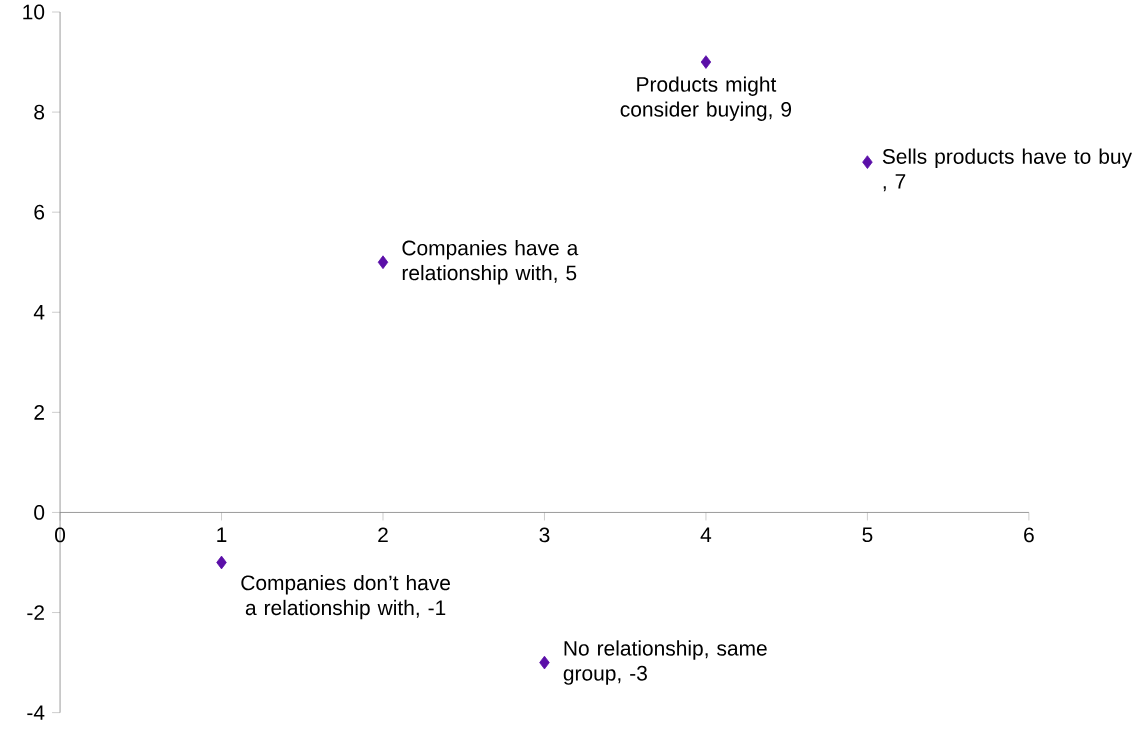 This screenshot has height=737, width=1145. I want to click on y-tick-label: 2, so click(39, 412).